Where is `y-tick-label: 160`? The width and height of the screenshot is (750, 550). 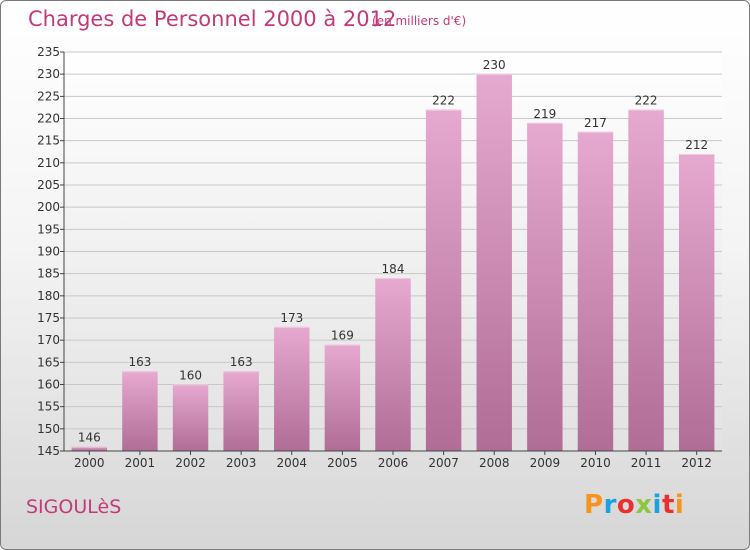
y-tick-label: 160 is located at coordinates (48, 385).